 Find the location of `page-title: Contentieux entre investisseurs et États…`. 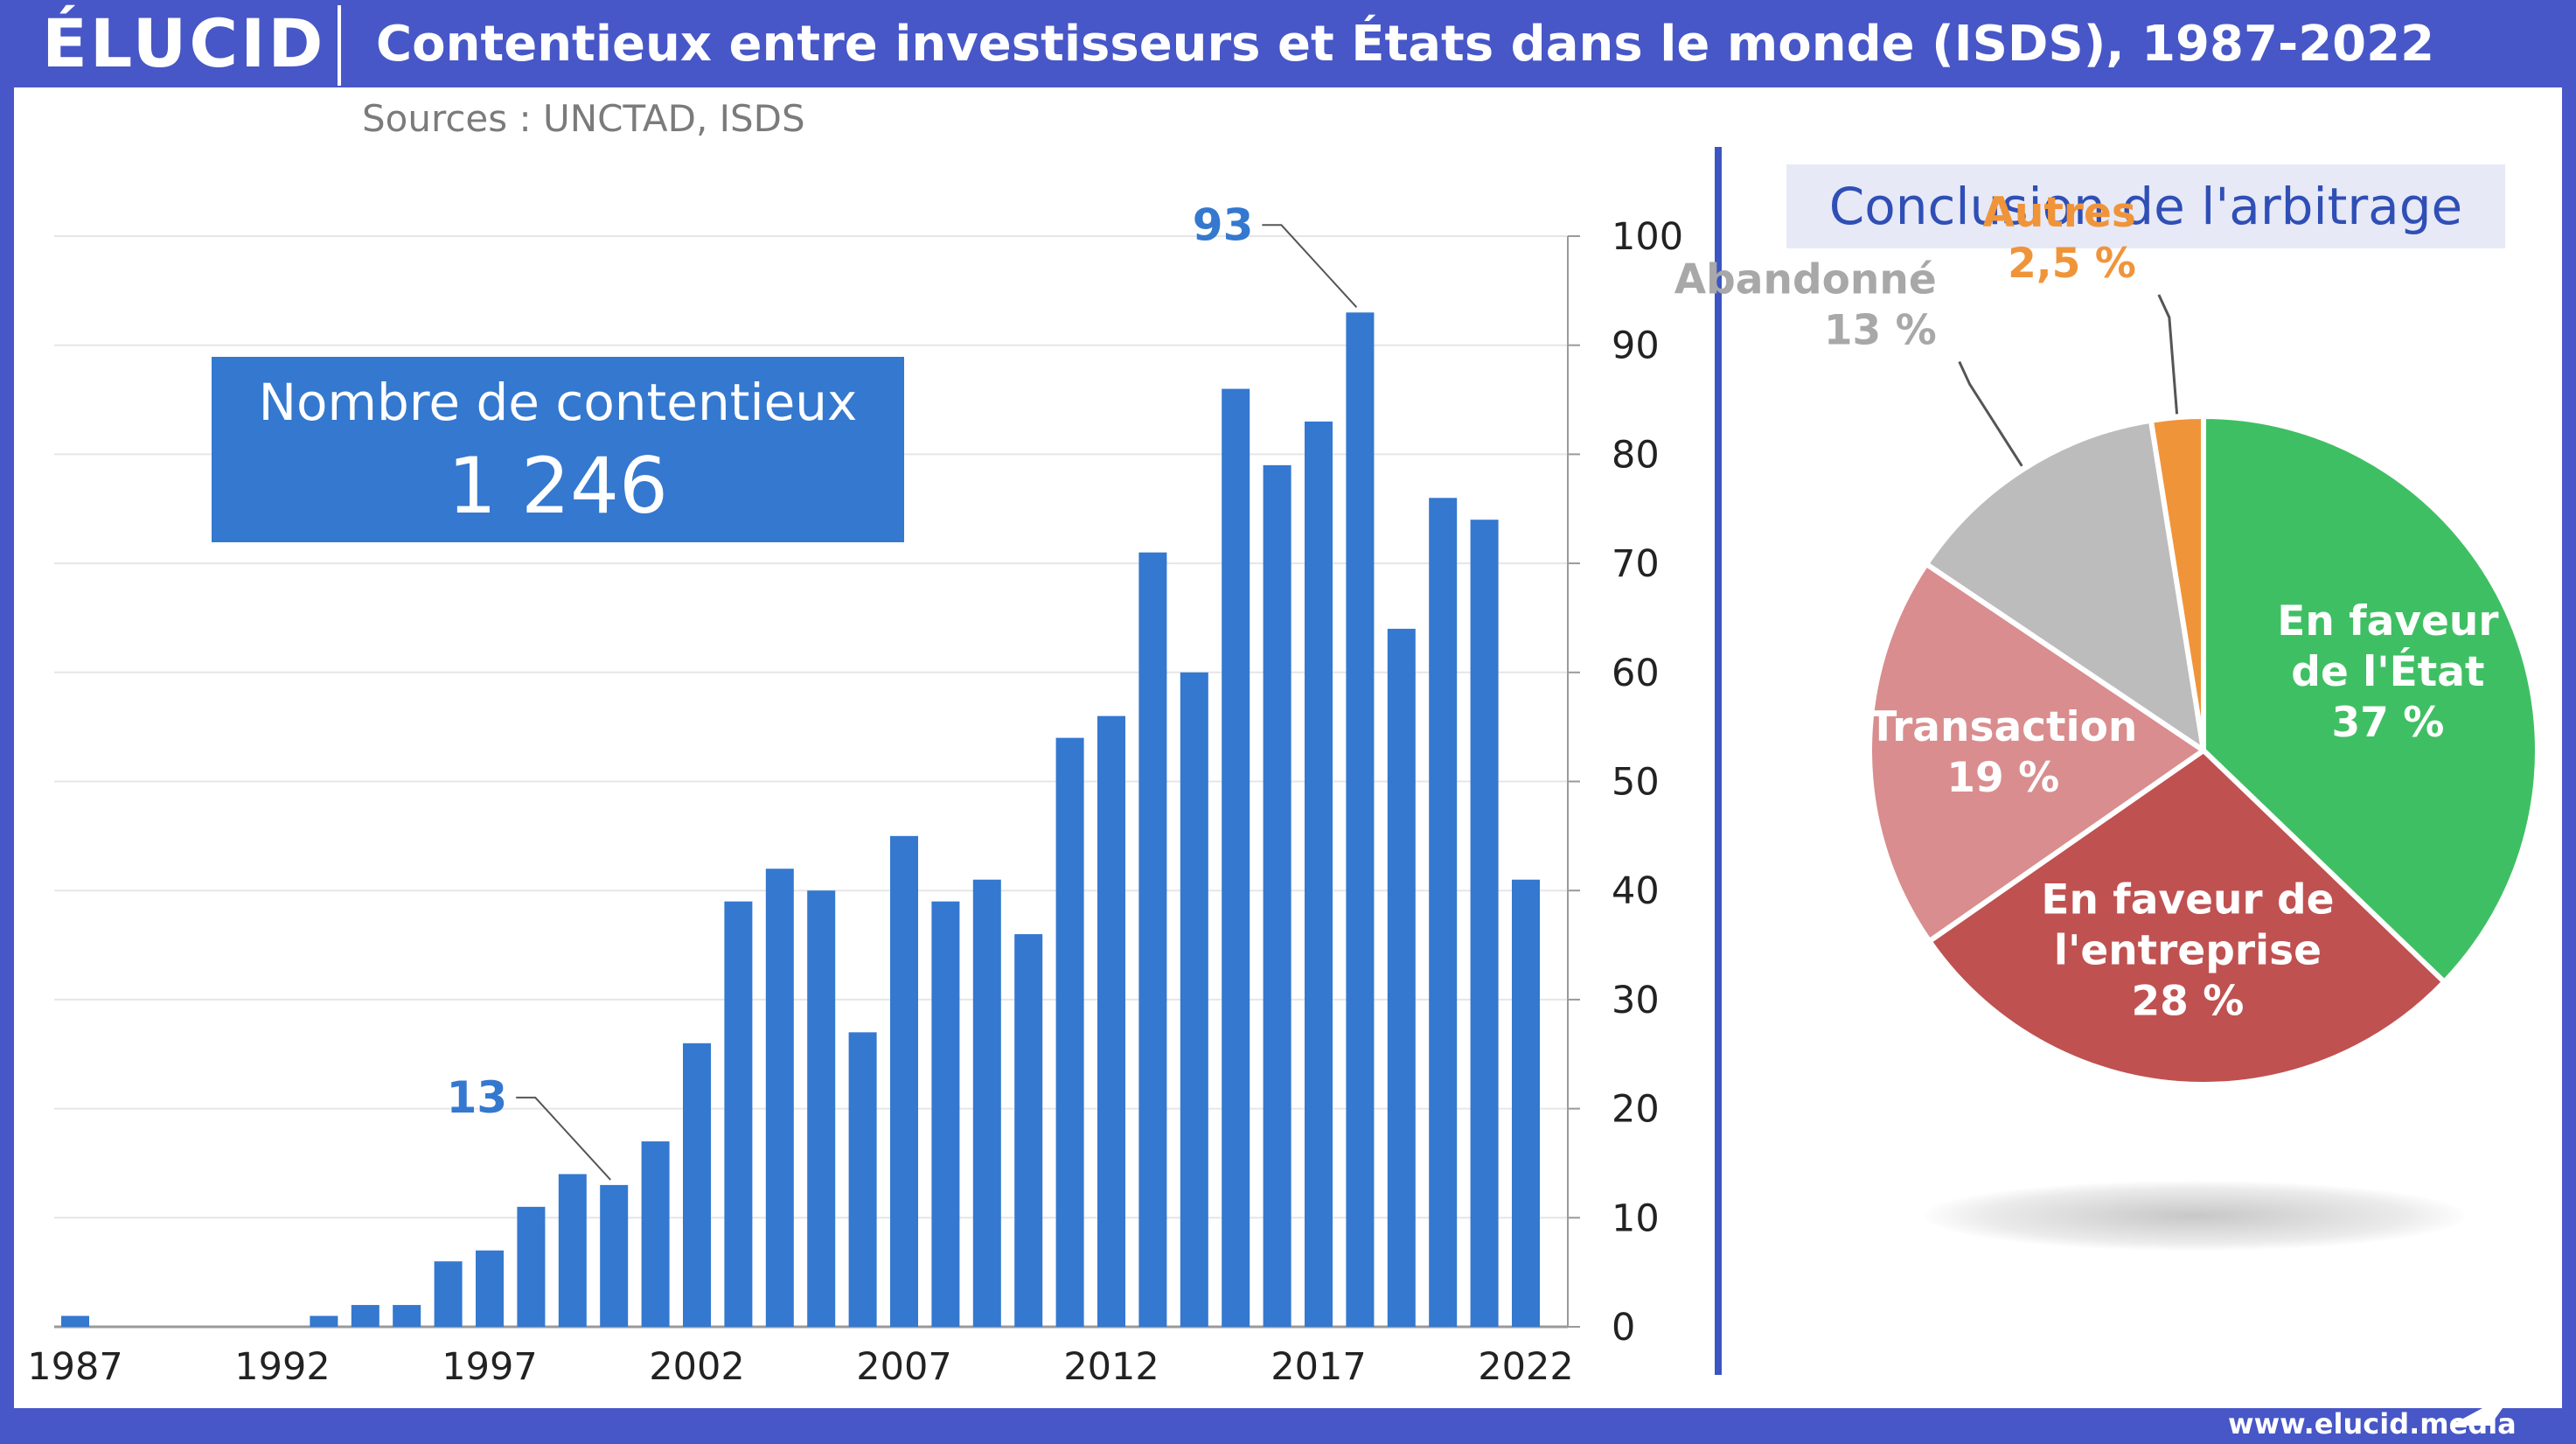

page-title: Contentieux entre investisseurs et États… is located at coordinates (1405, 44).